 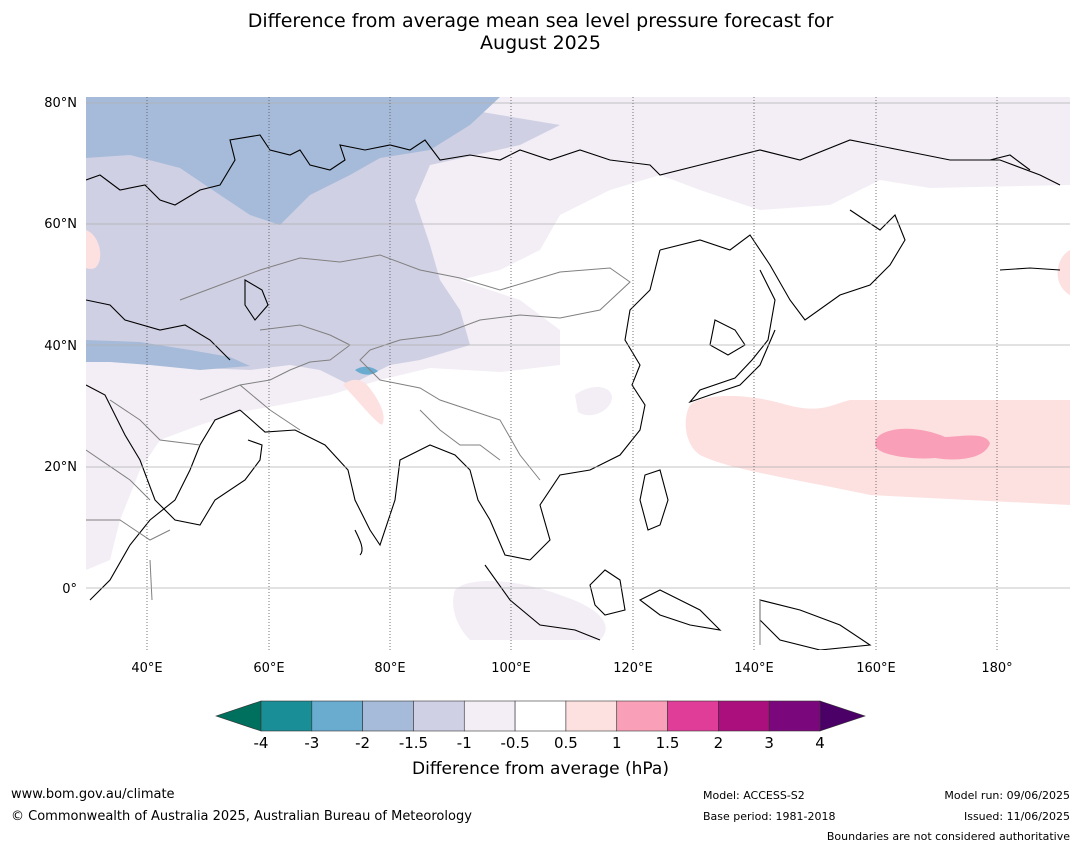 I want to click on lat-axis-labels: 80°N 60°N 40°N 20°N 0°, so click(x=60, y=346).